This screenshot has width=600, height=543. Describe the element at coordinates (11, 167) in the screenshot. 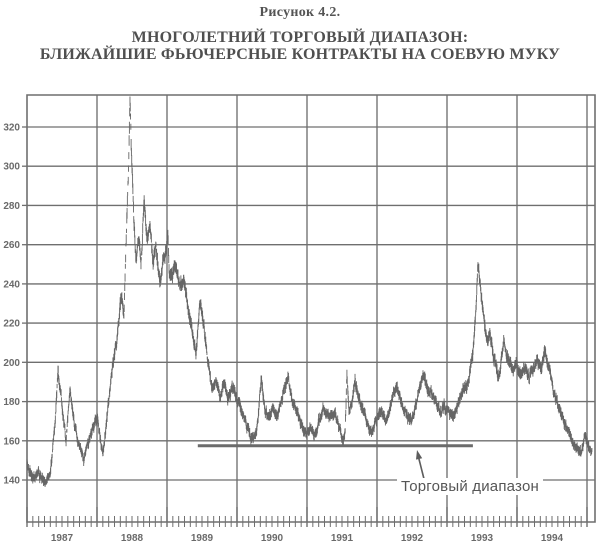

I see `y-tick-label: 300` at that location.